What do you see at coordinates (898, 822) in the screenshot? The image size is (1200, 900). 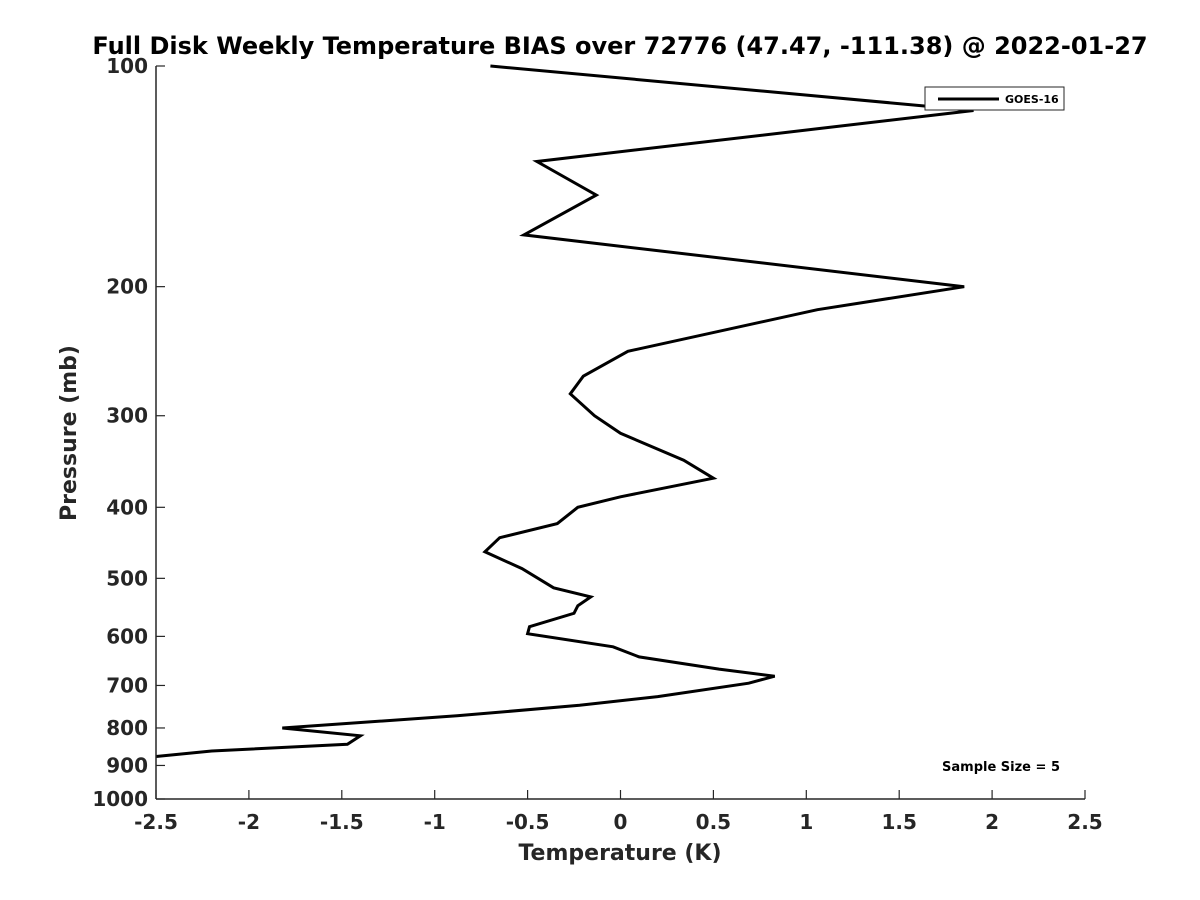 I see `x-tick-label: 1.5` at bounding box center [898, 822].